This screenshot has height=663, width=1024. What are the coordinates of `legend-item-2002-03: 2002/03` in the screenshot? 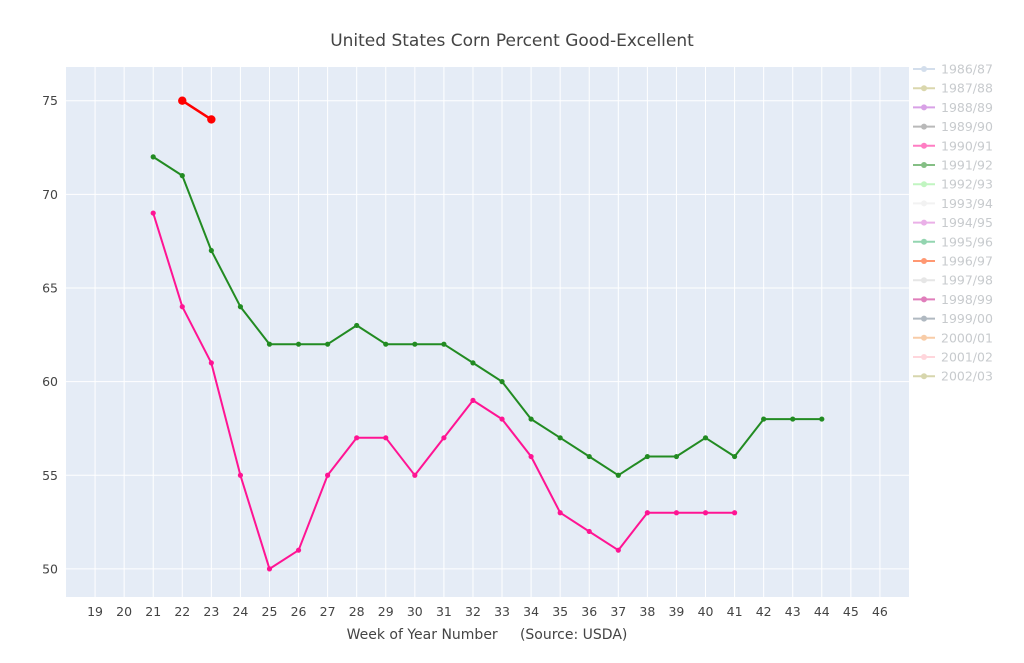 It's located at (953, 376).